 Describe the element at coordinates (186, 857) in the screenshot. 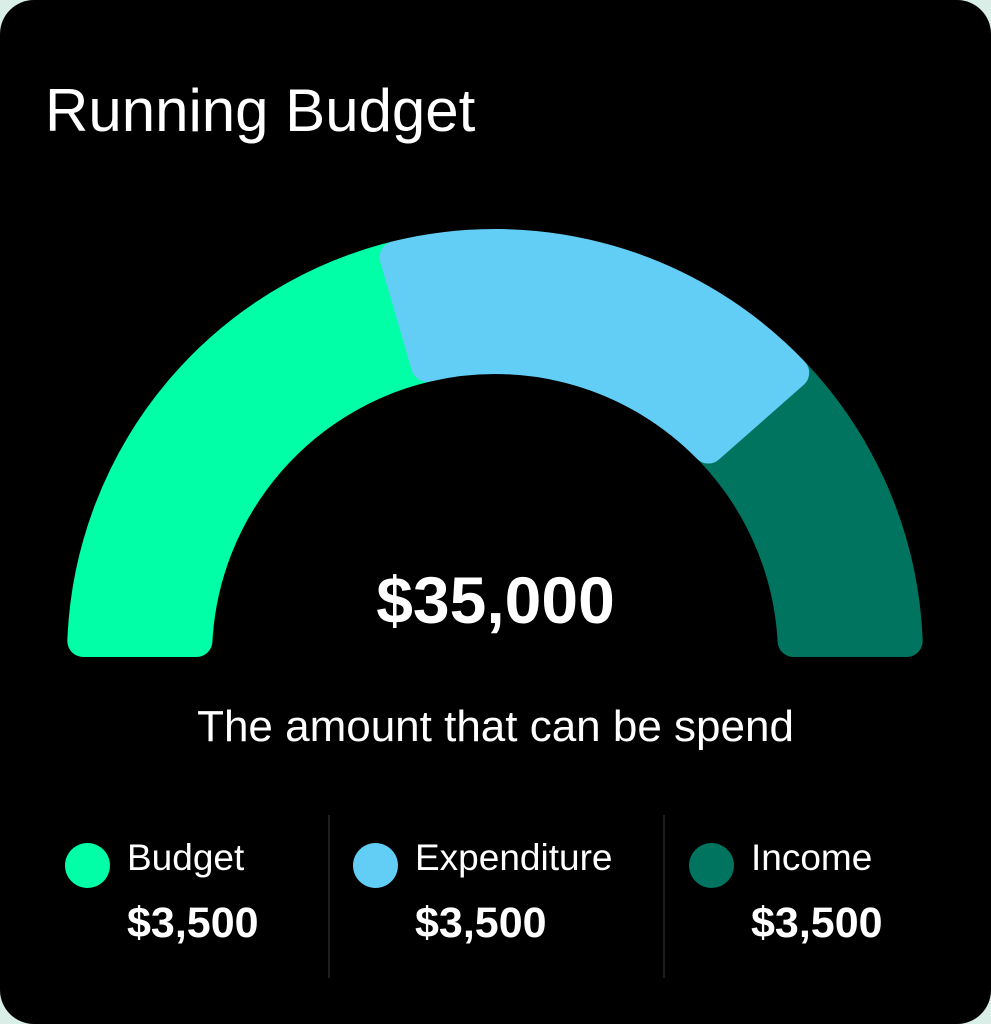

I see `legend-label: Budget` at that location.